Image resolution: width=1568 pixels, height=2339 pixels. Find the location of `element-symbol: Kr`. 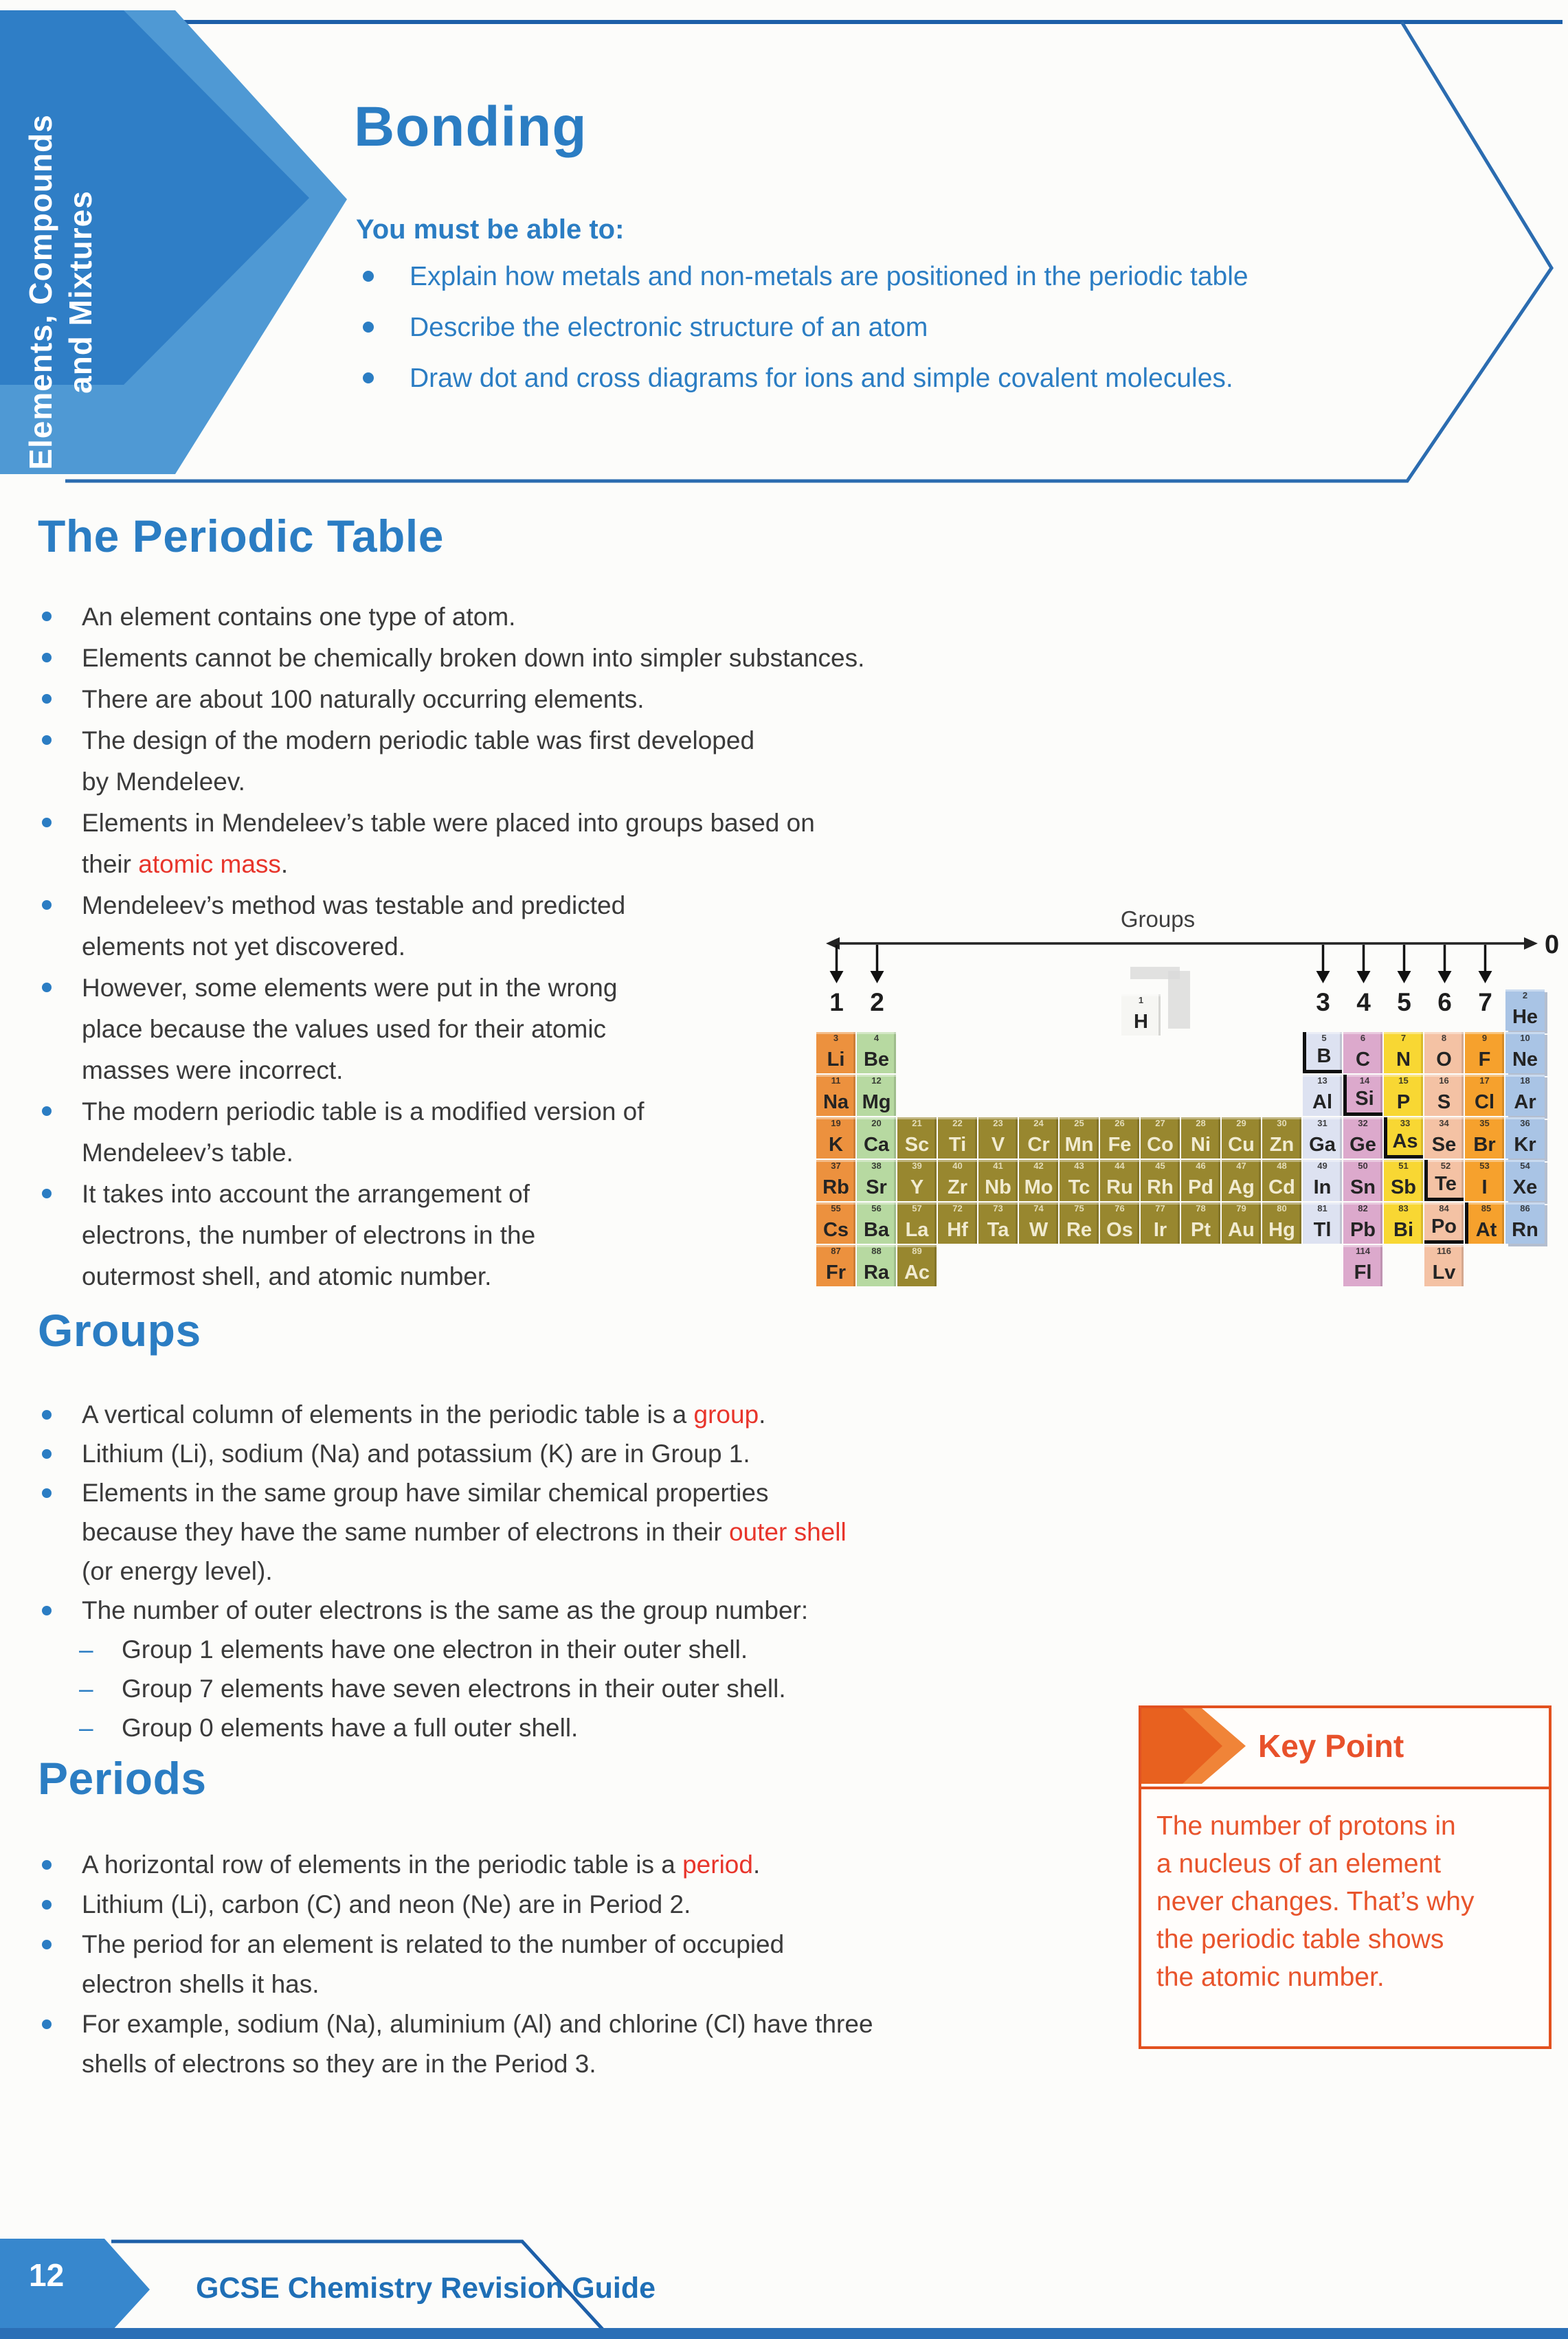

element-symbol: Kr is located at coordinates (1525, 1145).